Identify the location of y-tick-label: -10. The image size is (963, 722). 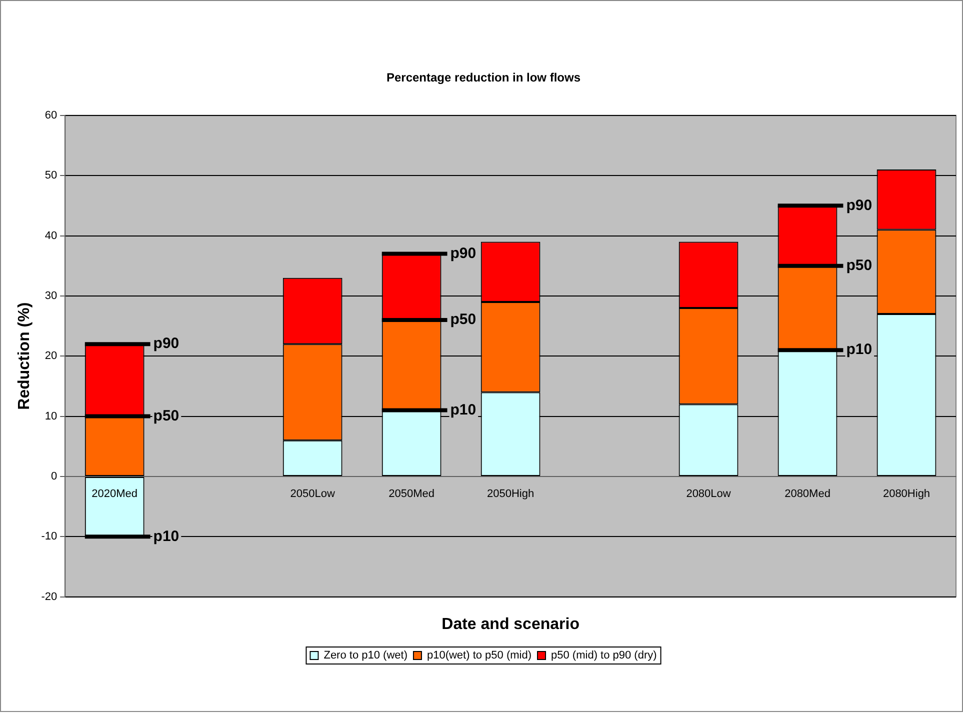
(49, 536).